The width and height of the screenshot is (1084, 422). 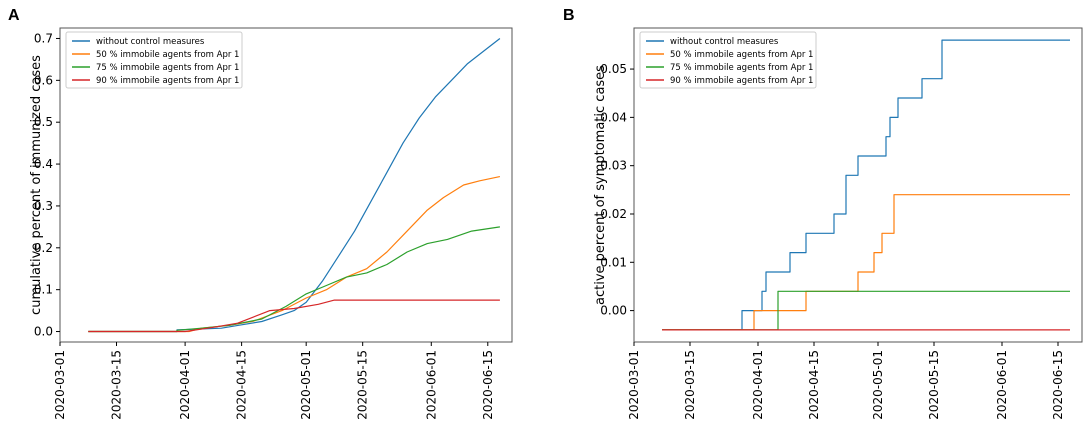 I want to click on y-tick-label: 0.01, so click(x=613, y=262).